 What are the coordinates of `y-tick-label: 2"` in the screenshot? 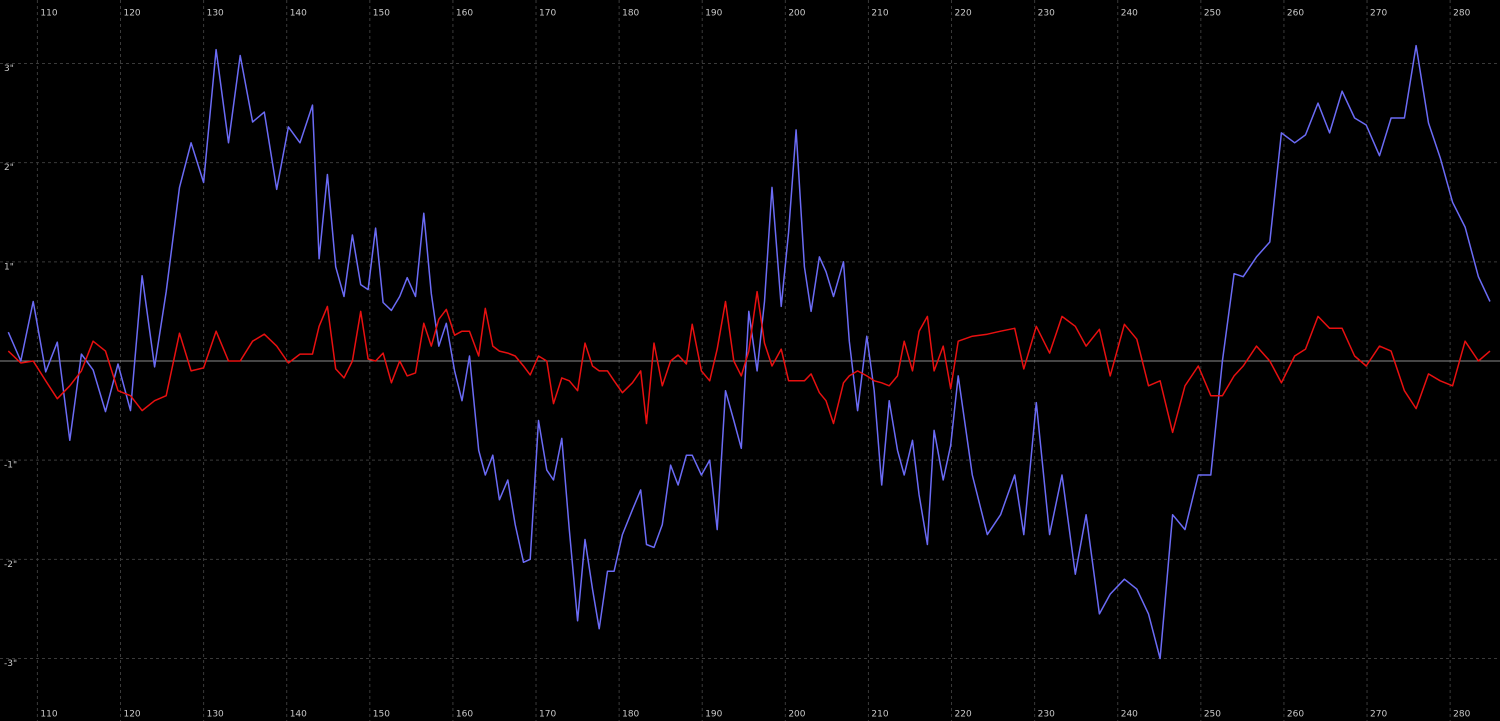 It's located at (9, 168).